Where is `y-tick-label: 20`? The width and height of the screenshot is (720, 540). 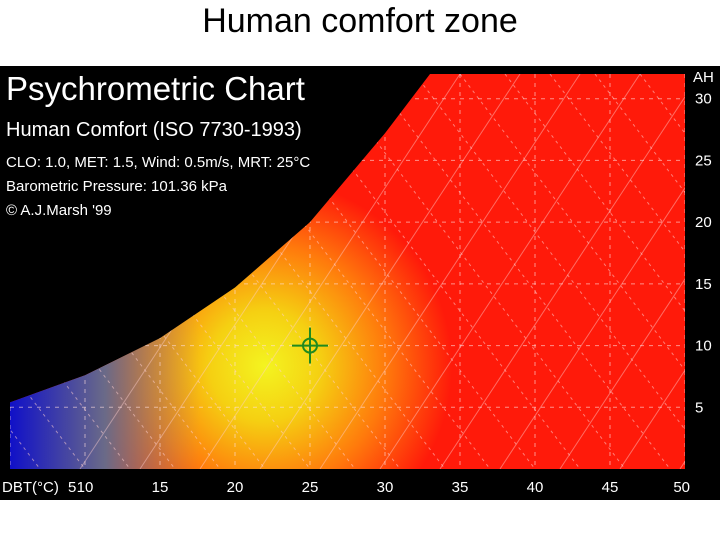 y-tick-label: 20 is located at coordinates (703, 222).